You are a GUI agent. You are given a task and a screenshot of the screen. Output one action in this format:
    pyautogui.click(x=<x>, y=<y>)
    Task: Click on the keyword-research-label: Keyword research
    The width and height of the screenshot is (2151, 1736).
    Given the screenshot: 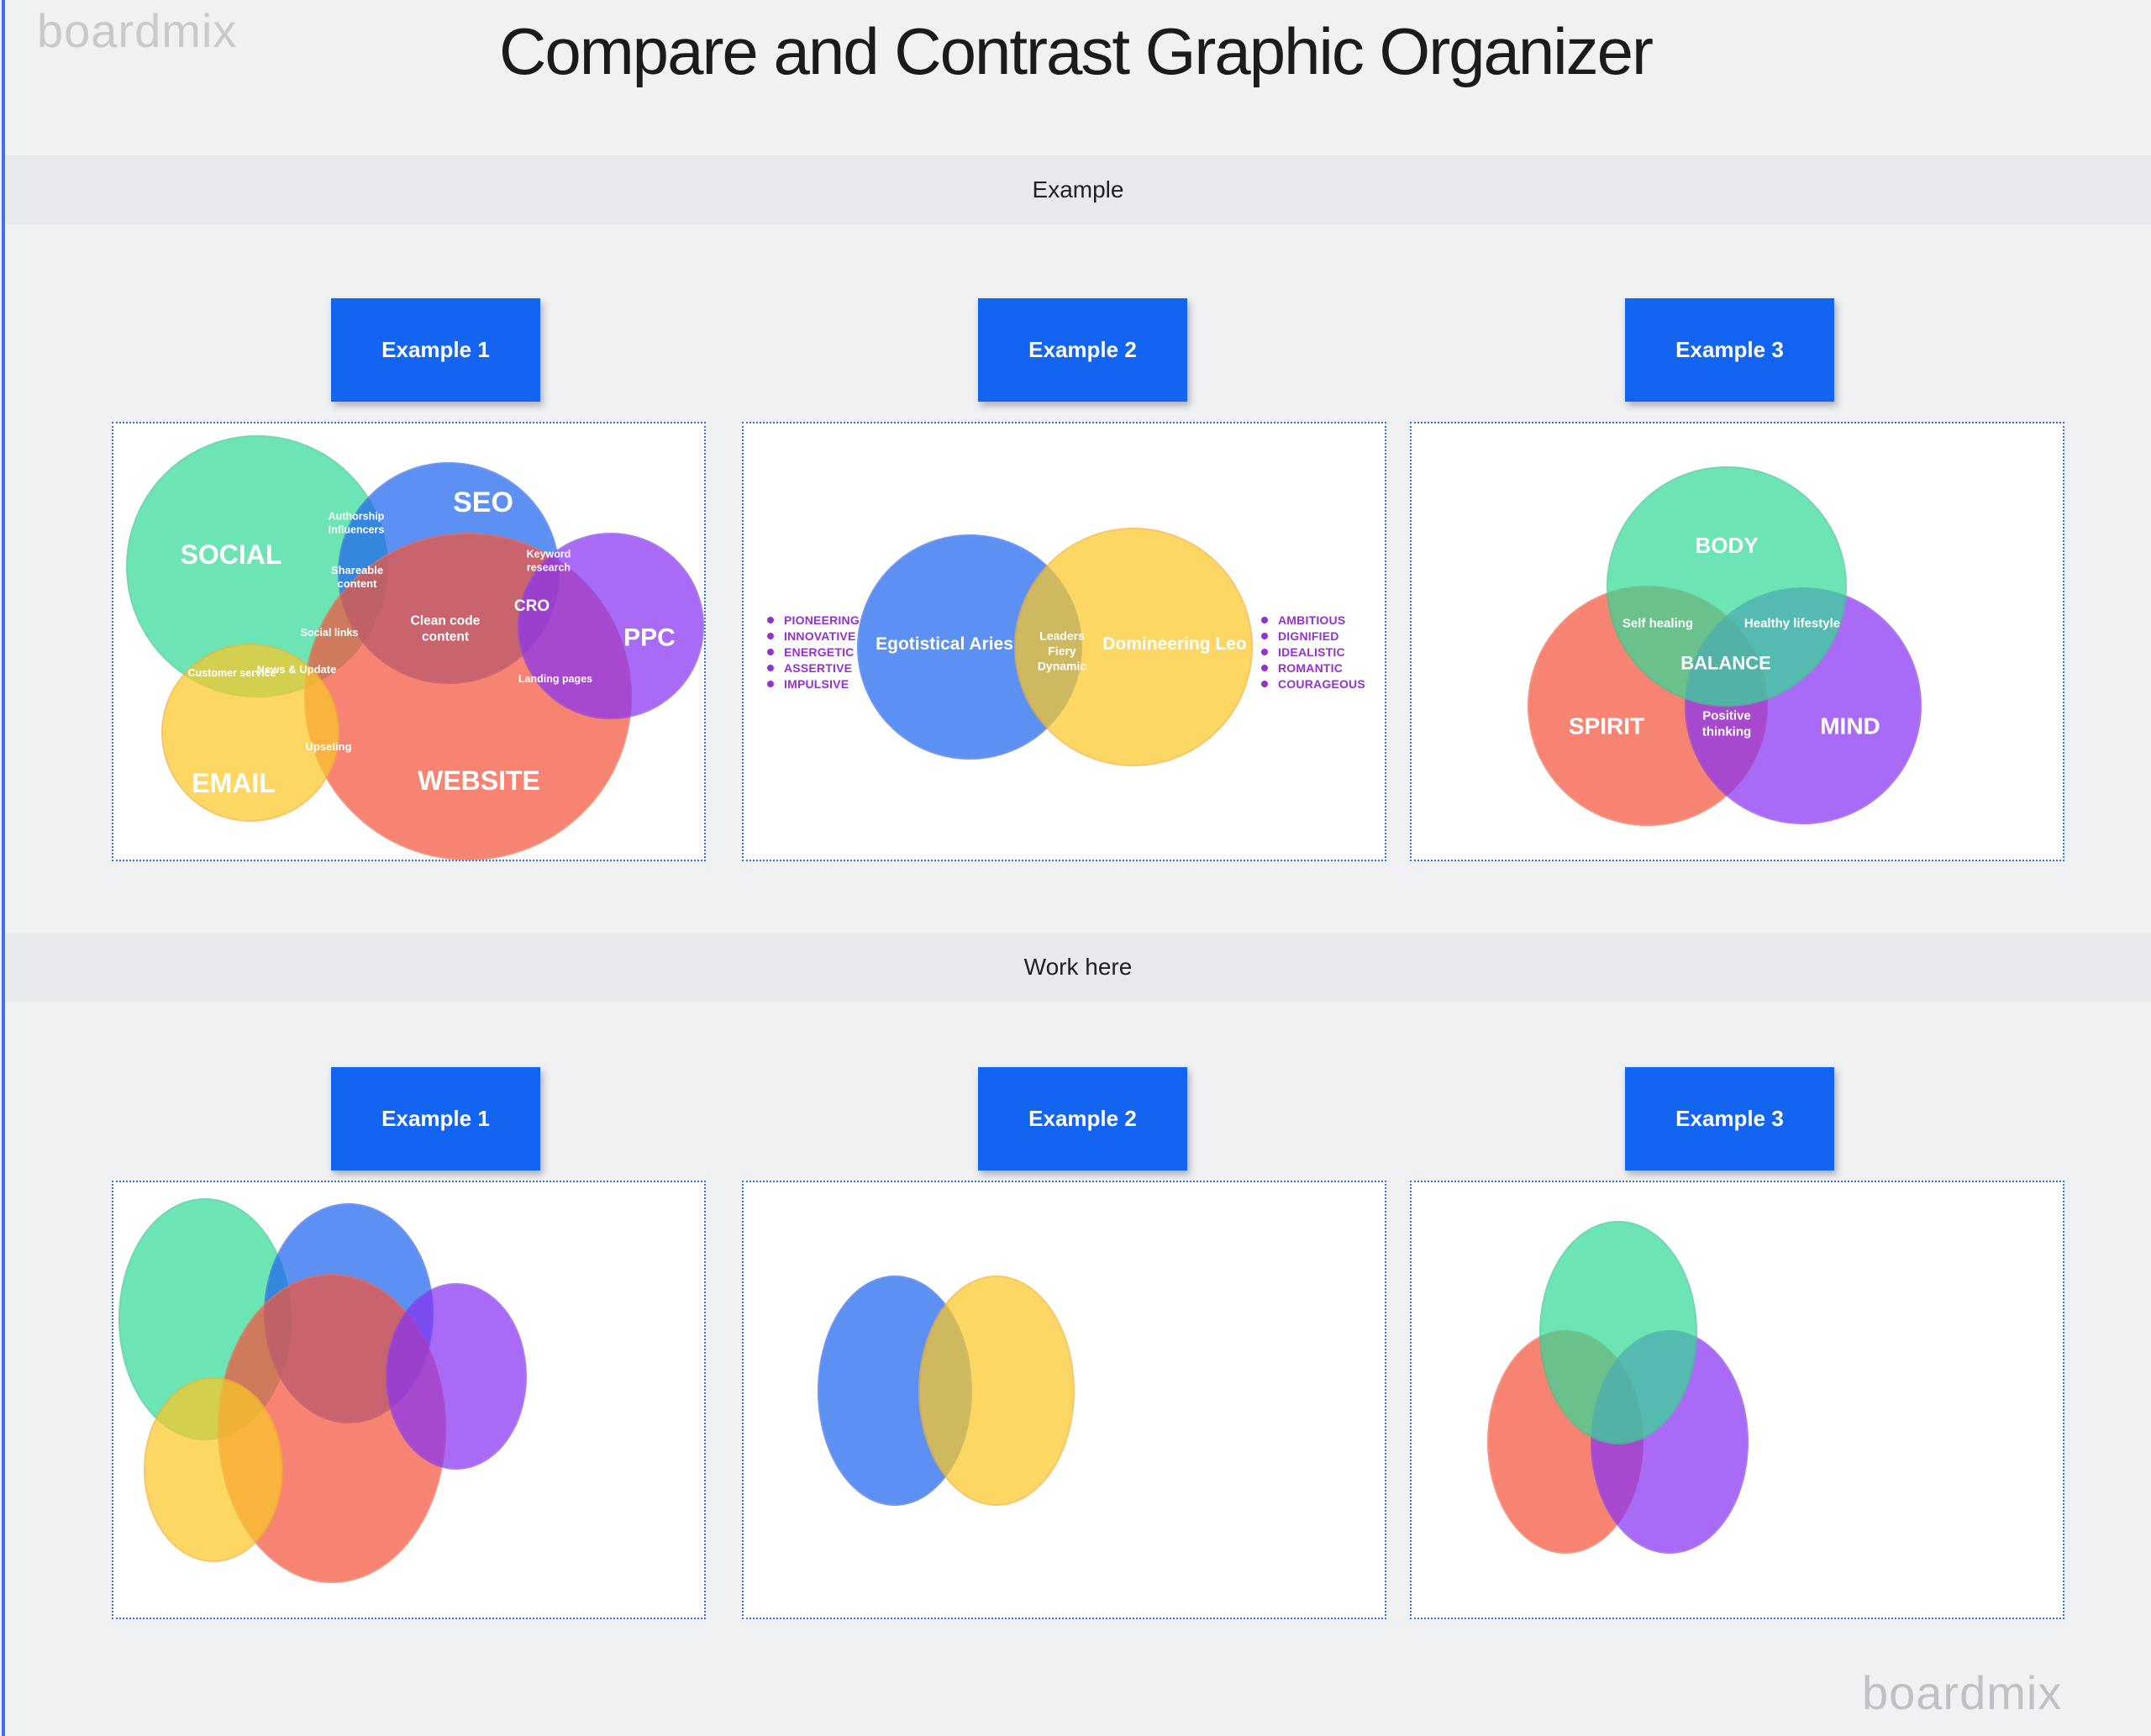 What is the action you would take?
    pyautogui.click(x=548, y=560)
    